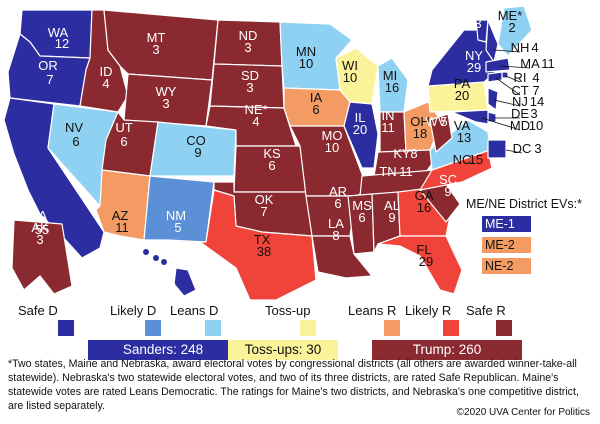  Describe the element at coordinates (535, 90) in the screenshot. I see `state-ev-ct: 7` at that location.